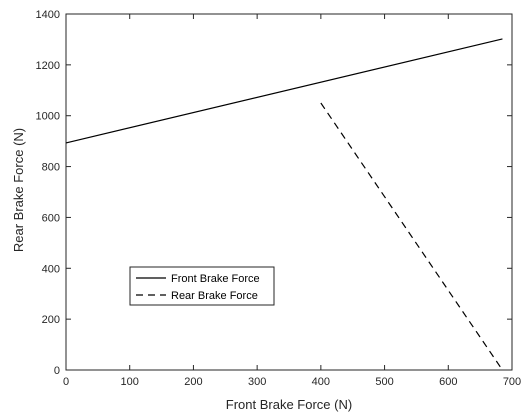 This screenshot has height=415, width=527. Describe the element at coordinates (51, 320) in the screenshot. I see `y-tick-label: 200` at that location.